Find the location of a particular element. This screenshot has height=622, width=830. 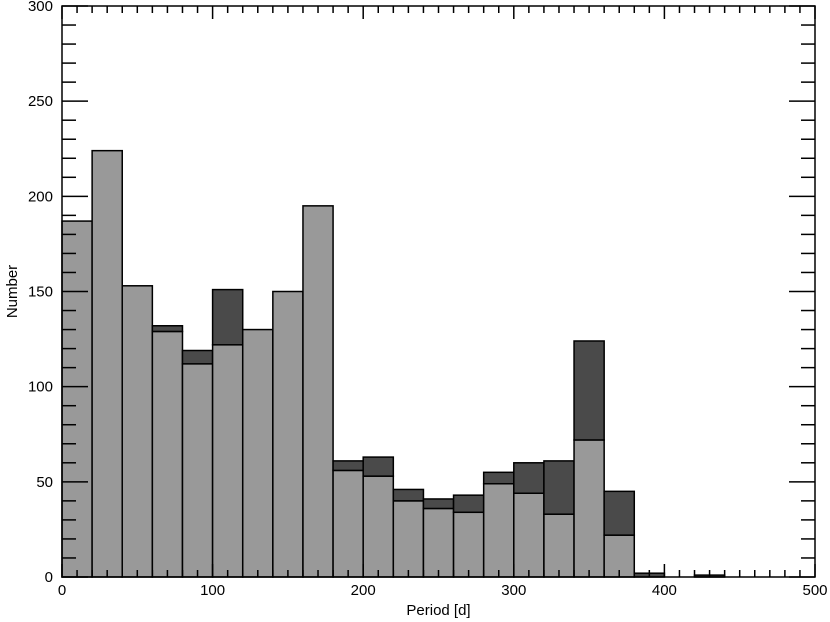

y-tick-label-150: 150 is located at coordinates (40, 292).